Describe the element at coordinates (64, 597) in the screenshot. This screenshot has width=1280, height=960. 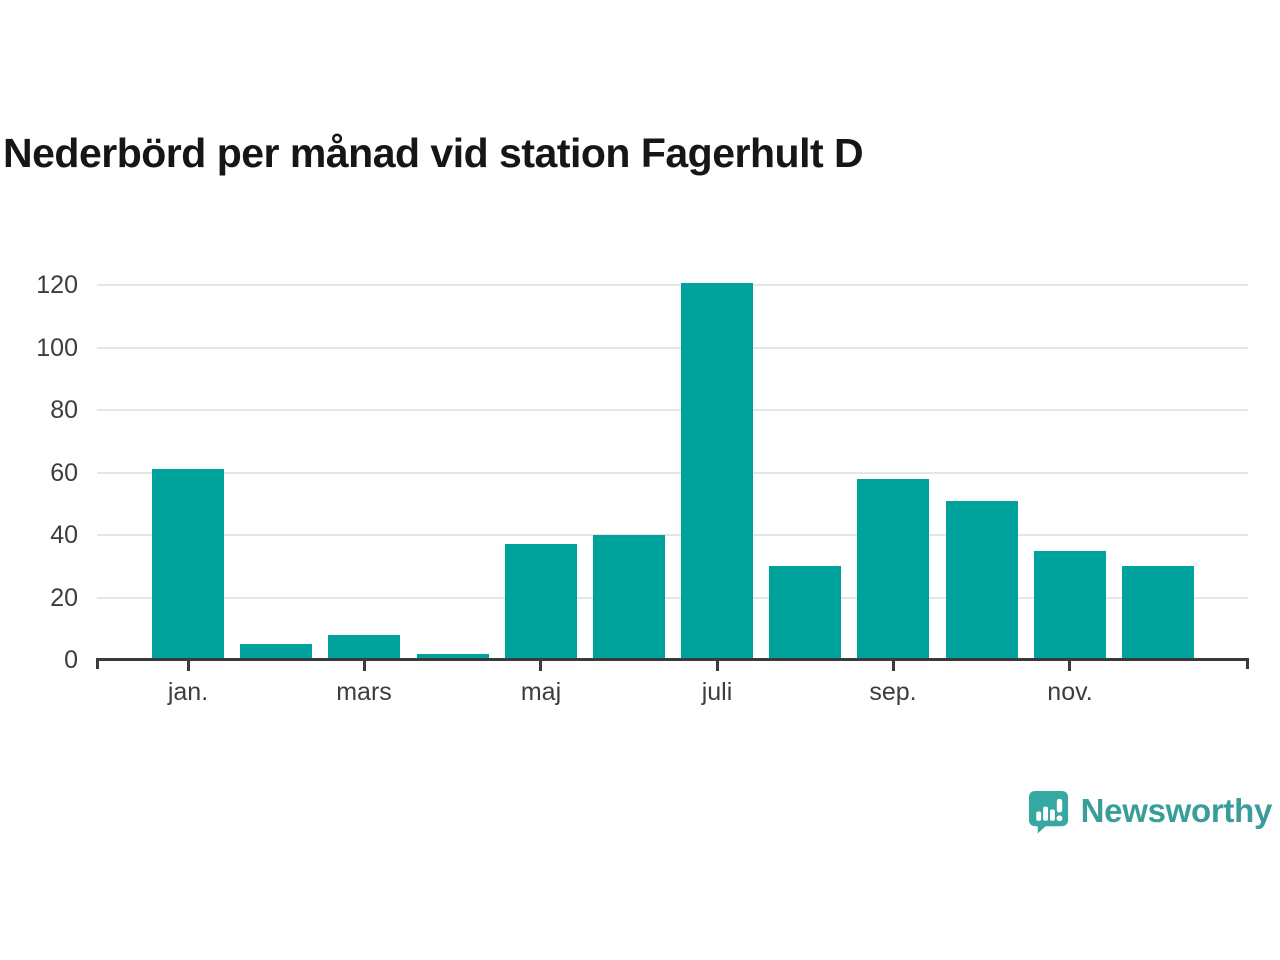
I see `y-axis-tick-label: 20` at that location.